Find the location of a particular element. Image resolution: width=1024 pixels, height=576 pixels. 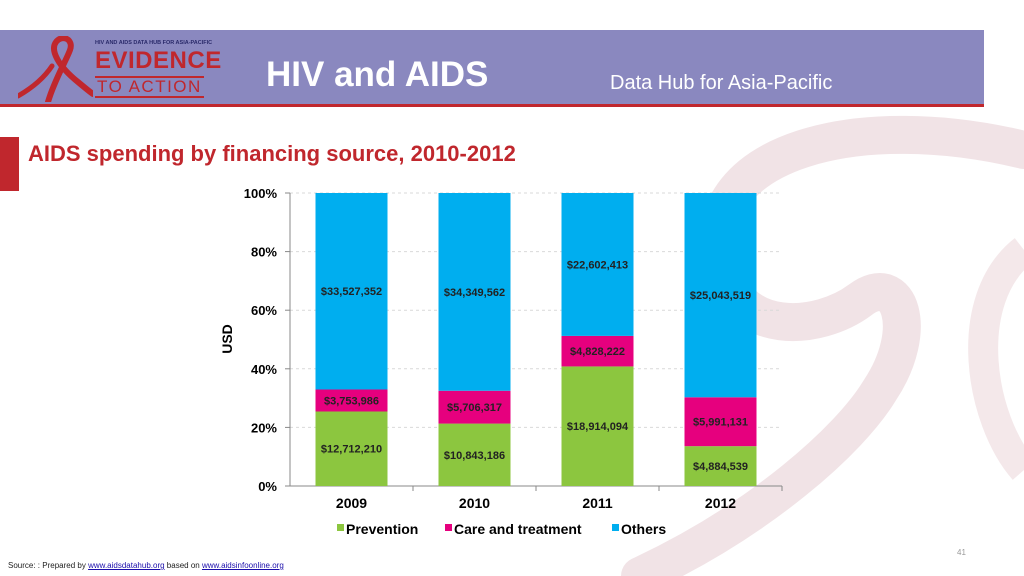

data-label: $12,712,210 is located at coordinates (351, 450).